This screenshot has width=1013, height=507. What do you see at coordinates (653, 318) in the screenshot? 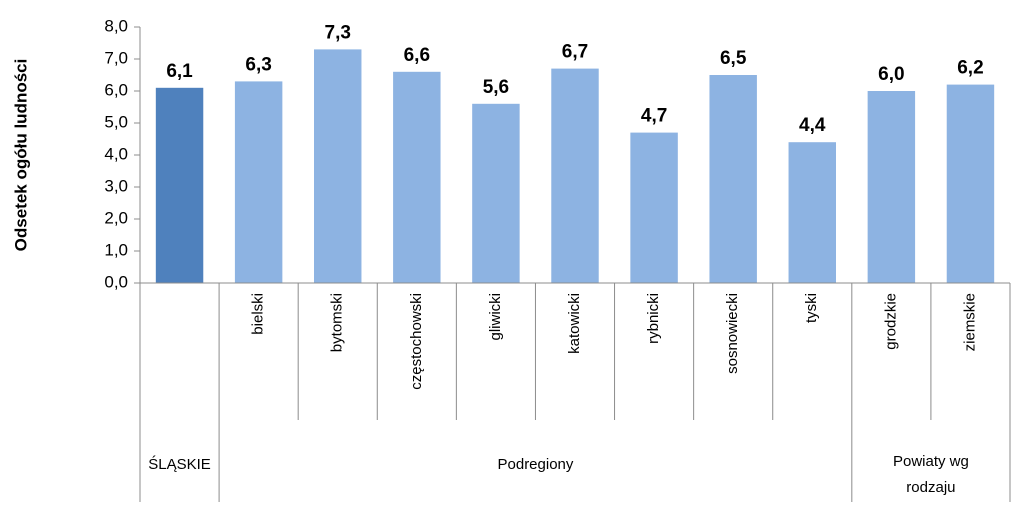
I see `x-tick-label: rybnicki` at bounding box center [653, 318].